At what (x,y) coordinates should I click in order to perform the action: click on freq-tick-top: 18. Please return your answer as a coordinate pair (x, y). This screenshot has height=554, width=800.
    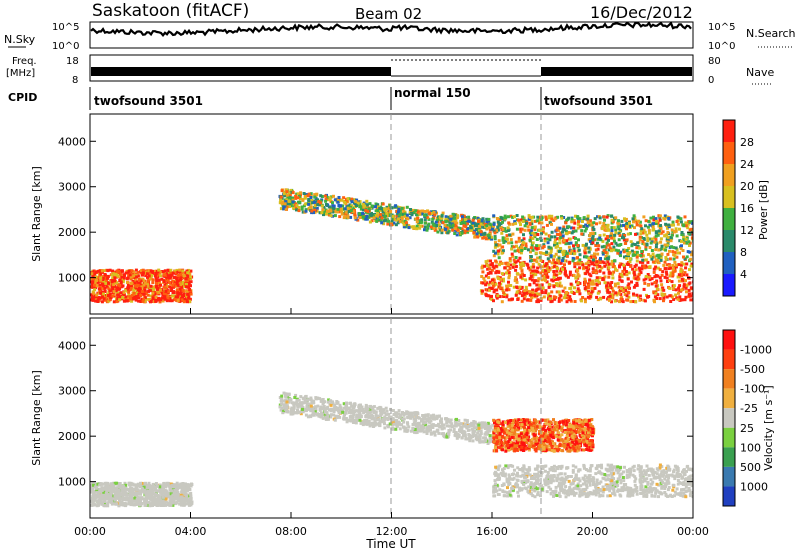
    Looking at the image, I should click on (72, 61).